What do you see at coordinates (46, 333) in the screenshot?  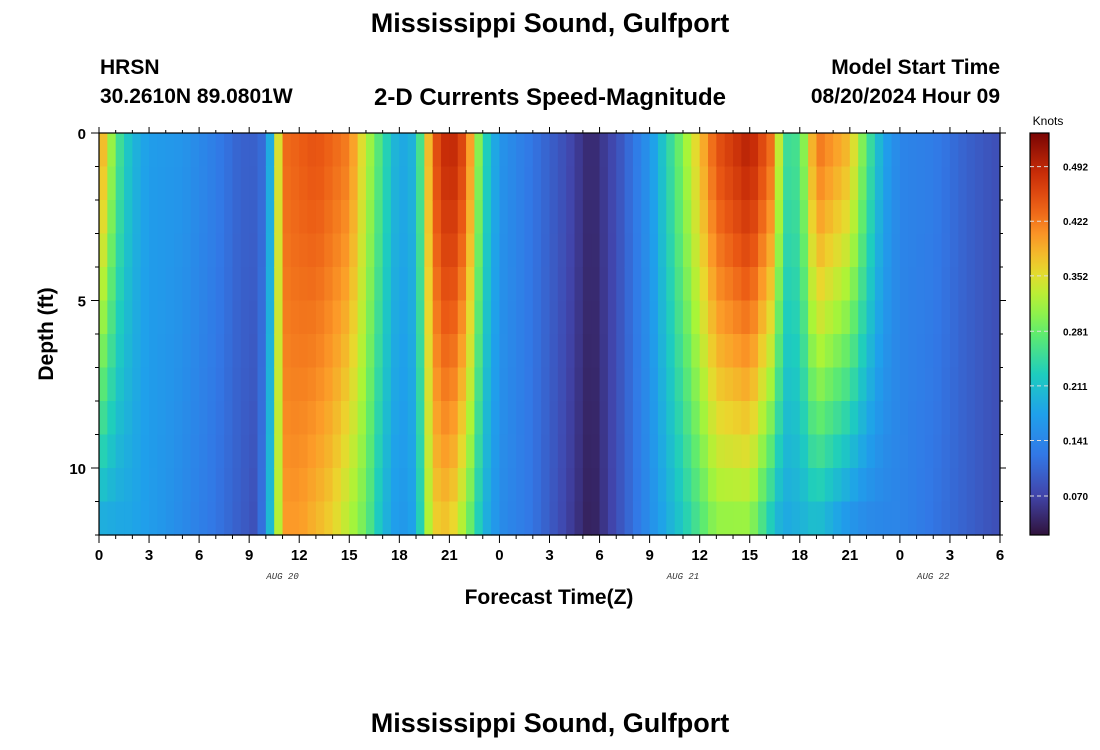 I see `y-axis-label: Depth (ft)` at bounding box center [46, 333].